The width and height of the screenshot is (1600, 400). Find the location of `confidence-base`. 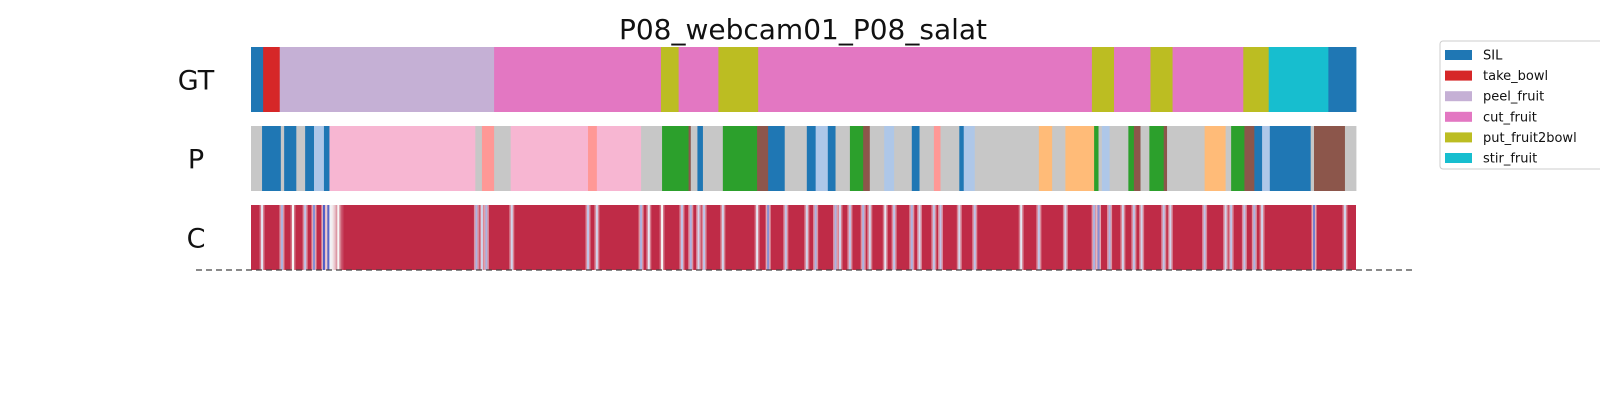

confidence-base is located at coordinates (803, 237).